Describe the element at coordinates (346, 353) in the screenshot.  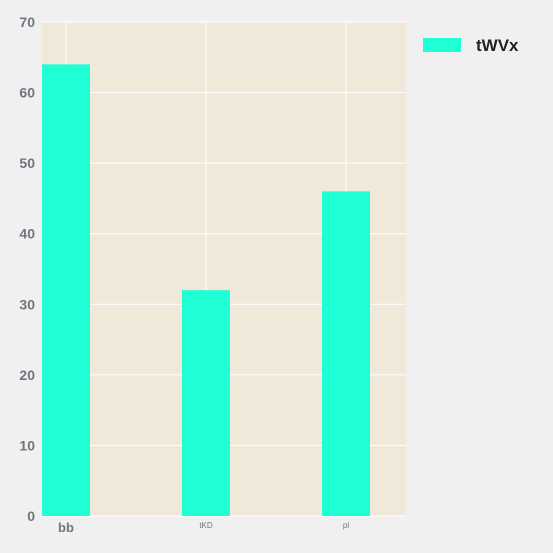
I see `bar-pl` at that location.